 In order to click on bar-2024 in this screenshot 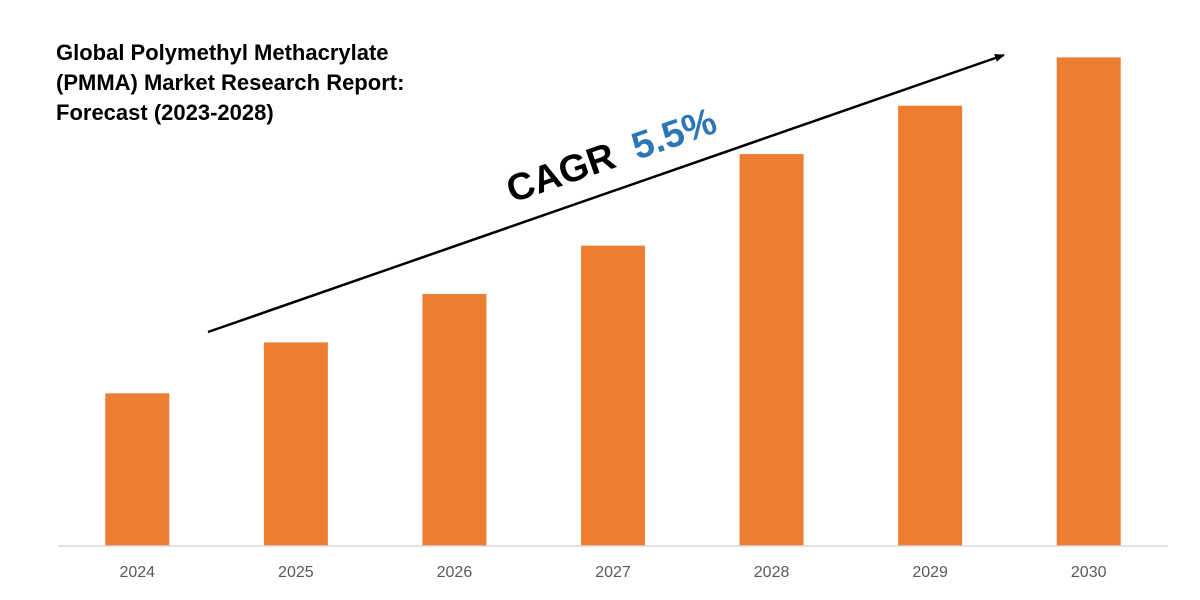, I will do `click(137, 469)`.